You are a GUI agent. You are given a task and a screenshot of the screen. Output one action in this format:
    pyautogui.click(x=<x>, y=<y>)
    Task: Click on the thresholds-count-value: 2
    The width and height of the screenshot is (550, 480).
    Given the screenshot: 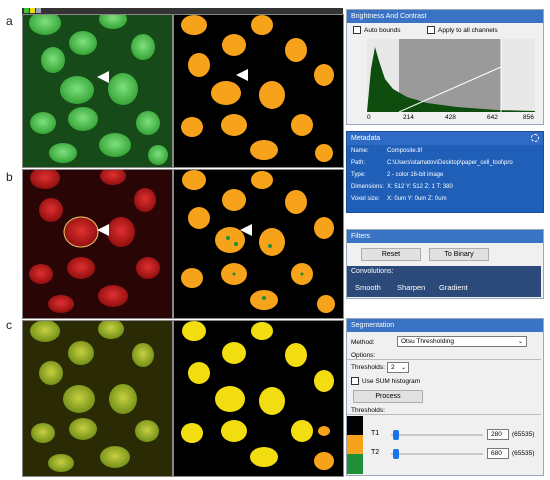 What is the action you would take?
    pyautogui.click(x=393, y=367)
    